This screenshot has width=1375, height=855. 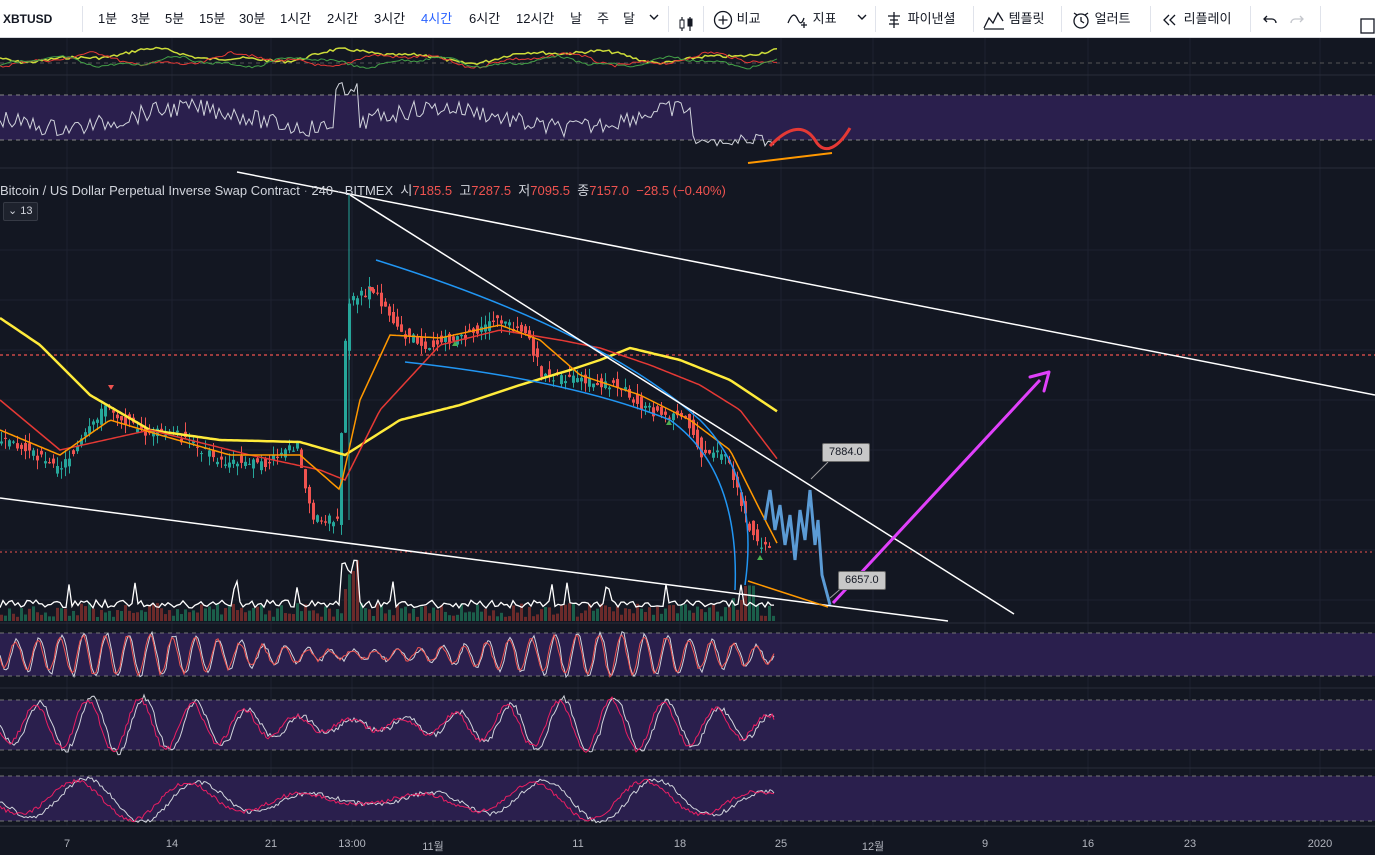 What do you see at coordinates (687, 840) in the screenshot?
I see `time-axis` at bounding box center [687, 840].